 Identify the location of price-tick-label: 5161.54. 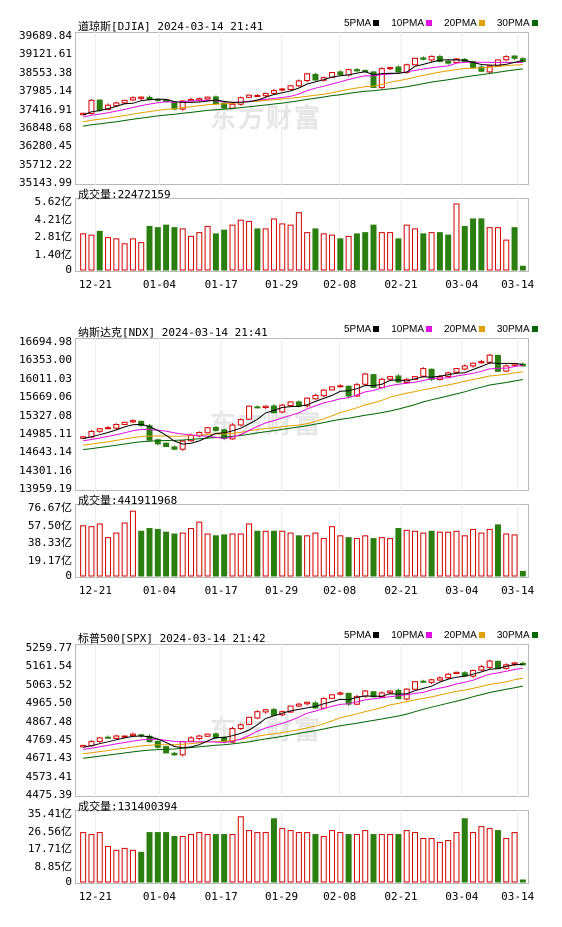
(48, 666).